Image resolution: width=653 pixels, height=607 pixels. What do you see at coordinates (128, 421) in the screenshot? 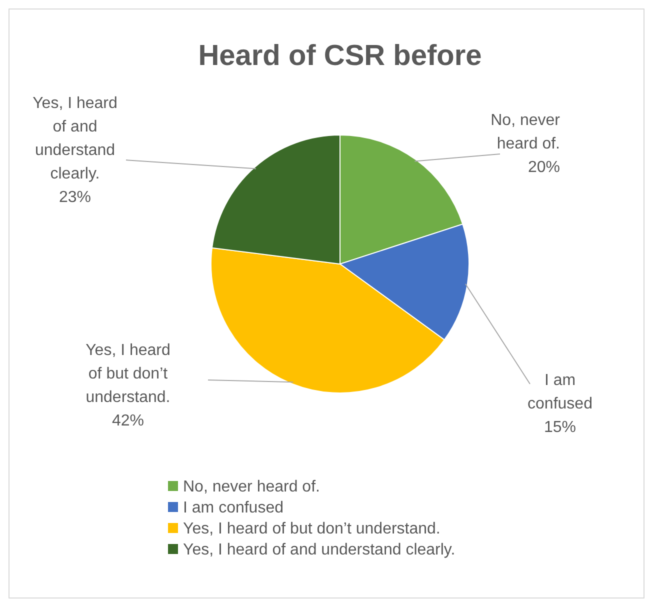
I see `data-label: 42%` at bounding box center [128, 421].